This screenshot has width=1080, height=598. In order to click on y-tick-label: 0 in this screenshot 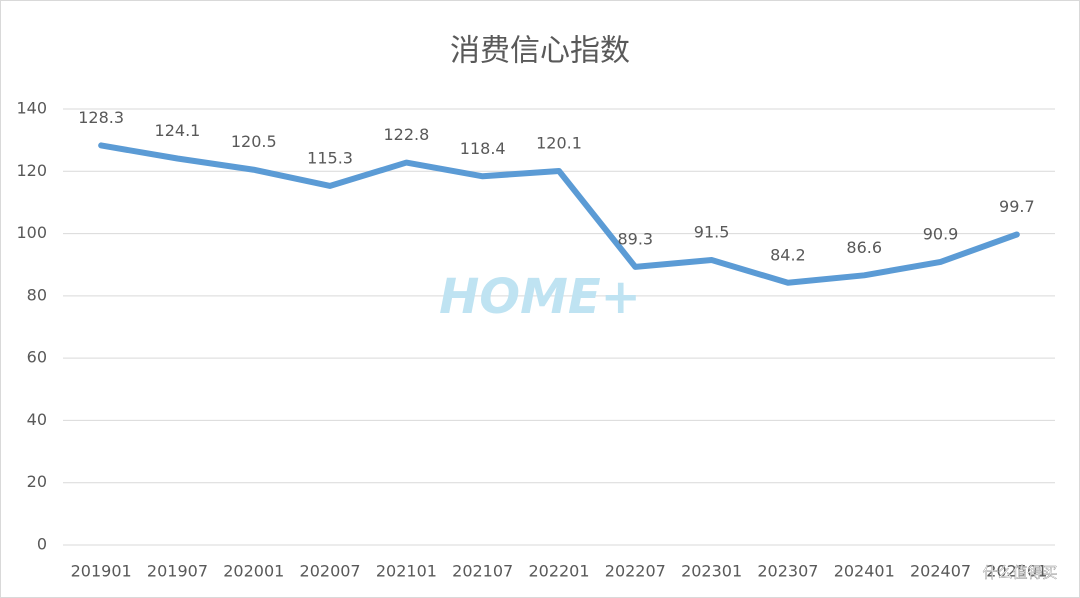, I will do `click(42, 544)`.